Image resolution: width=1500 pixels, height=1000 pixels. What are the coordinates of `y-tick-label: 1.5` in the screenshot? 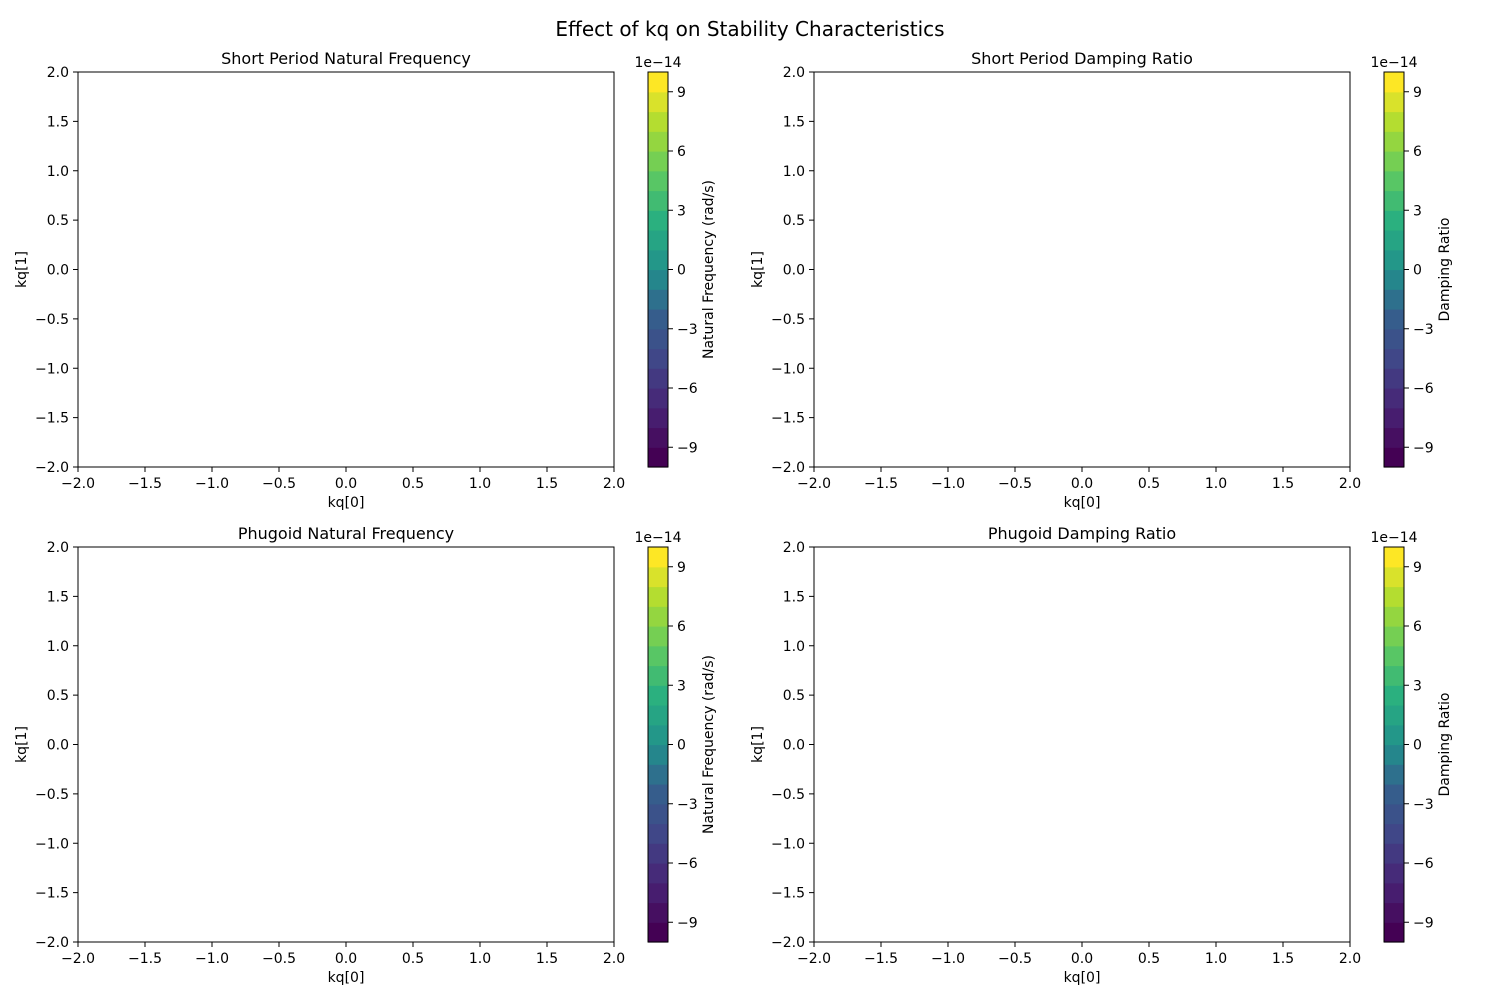 It's located at (58, 597).